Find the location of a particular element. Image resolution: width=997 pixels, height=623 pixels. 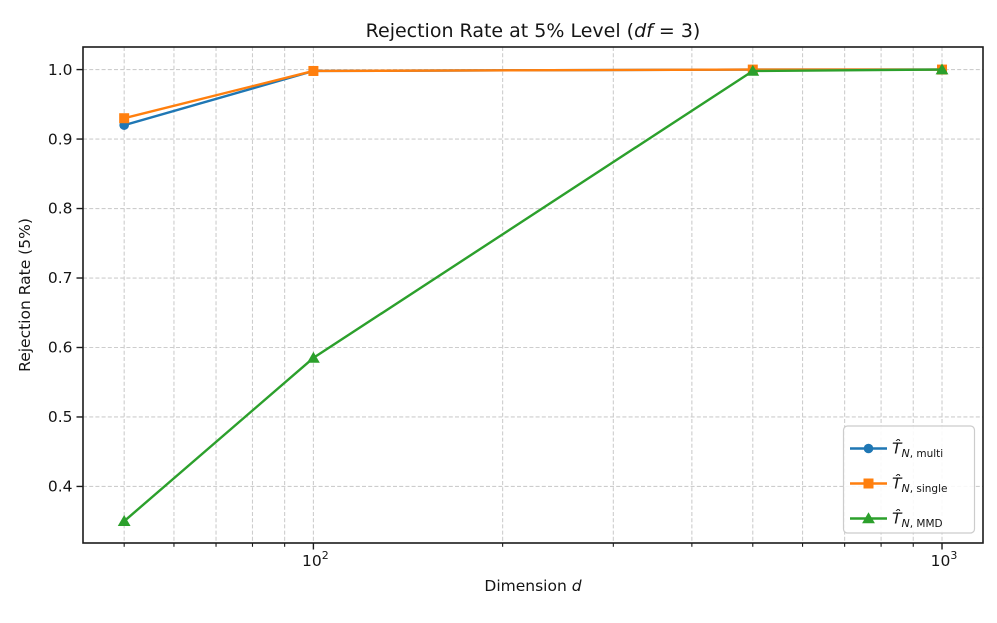

y-tick-label: 0.5 is located at coordinates (60, 417).